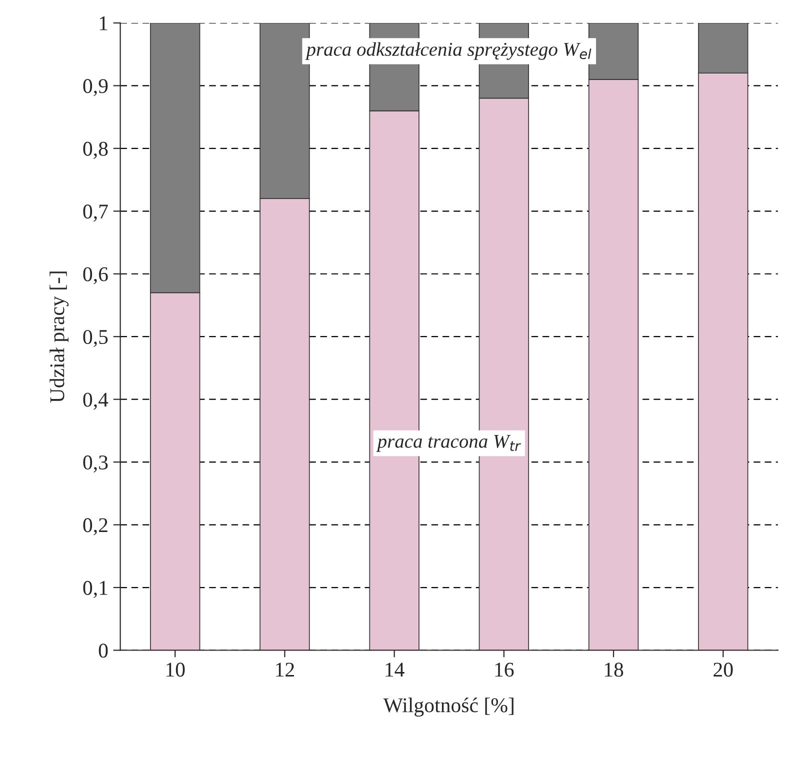  I want to click on series-label: praca tracona W$_{tr}$, so click(448, 443).